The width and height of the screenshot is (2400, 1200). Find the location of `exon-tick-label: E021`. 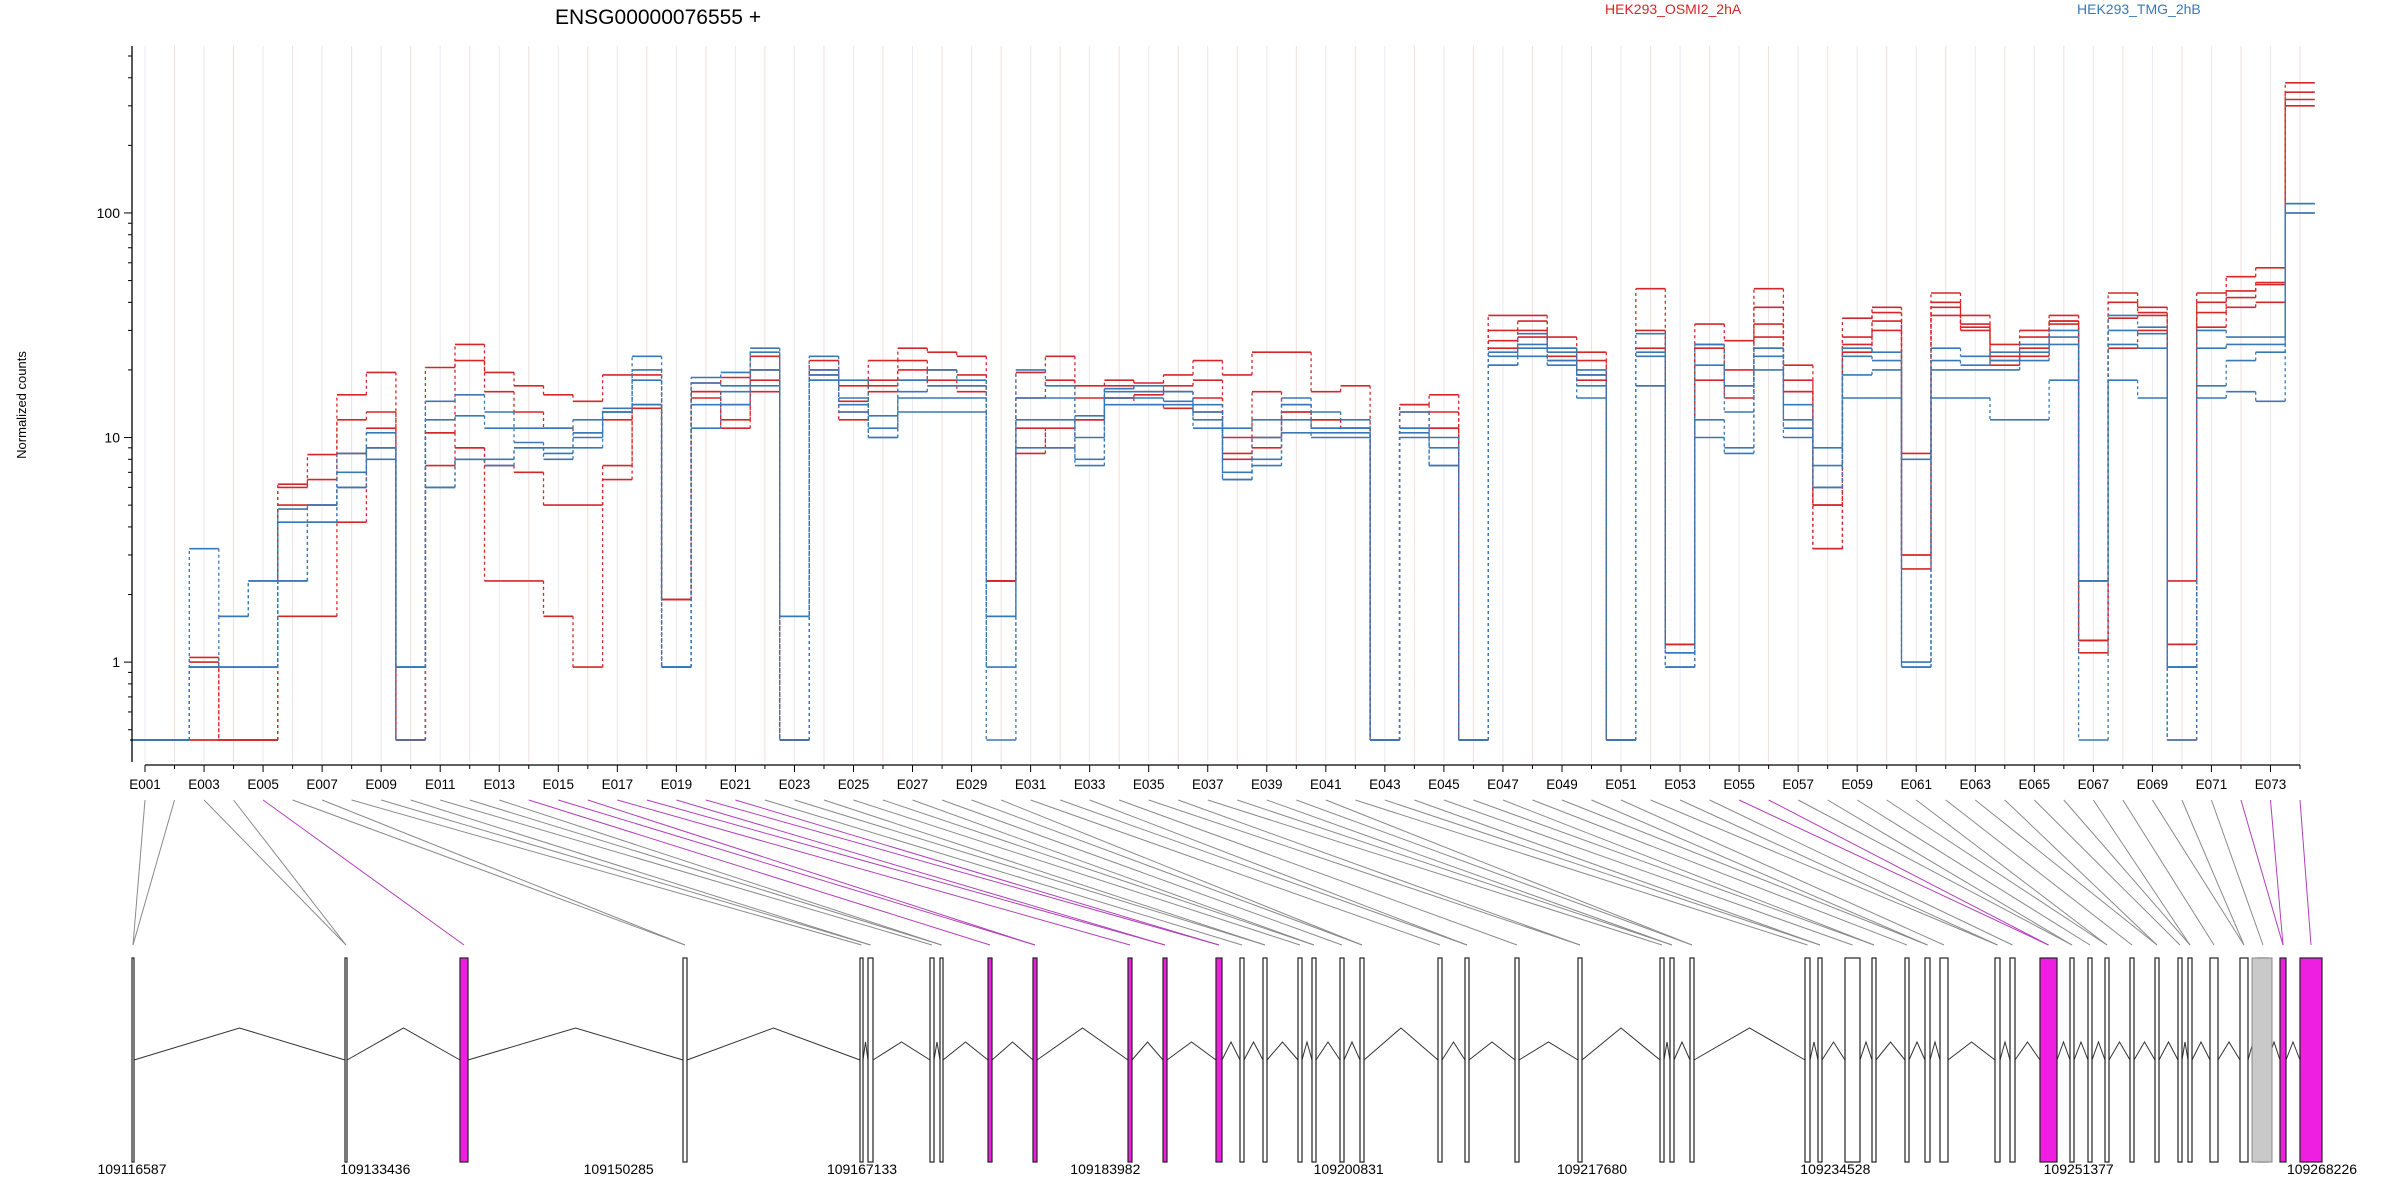

exon-tick-label: E021 is located at coordinates (736, 784).